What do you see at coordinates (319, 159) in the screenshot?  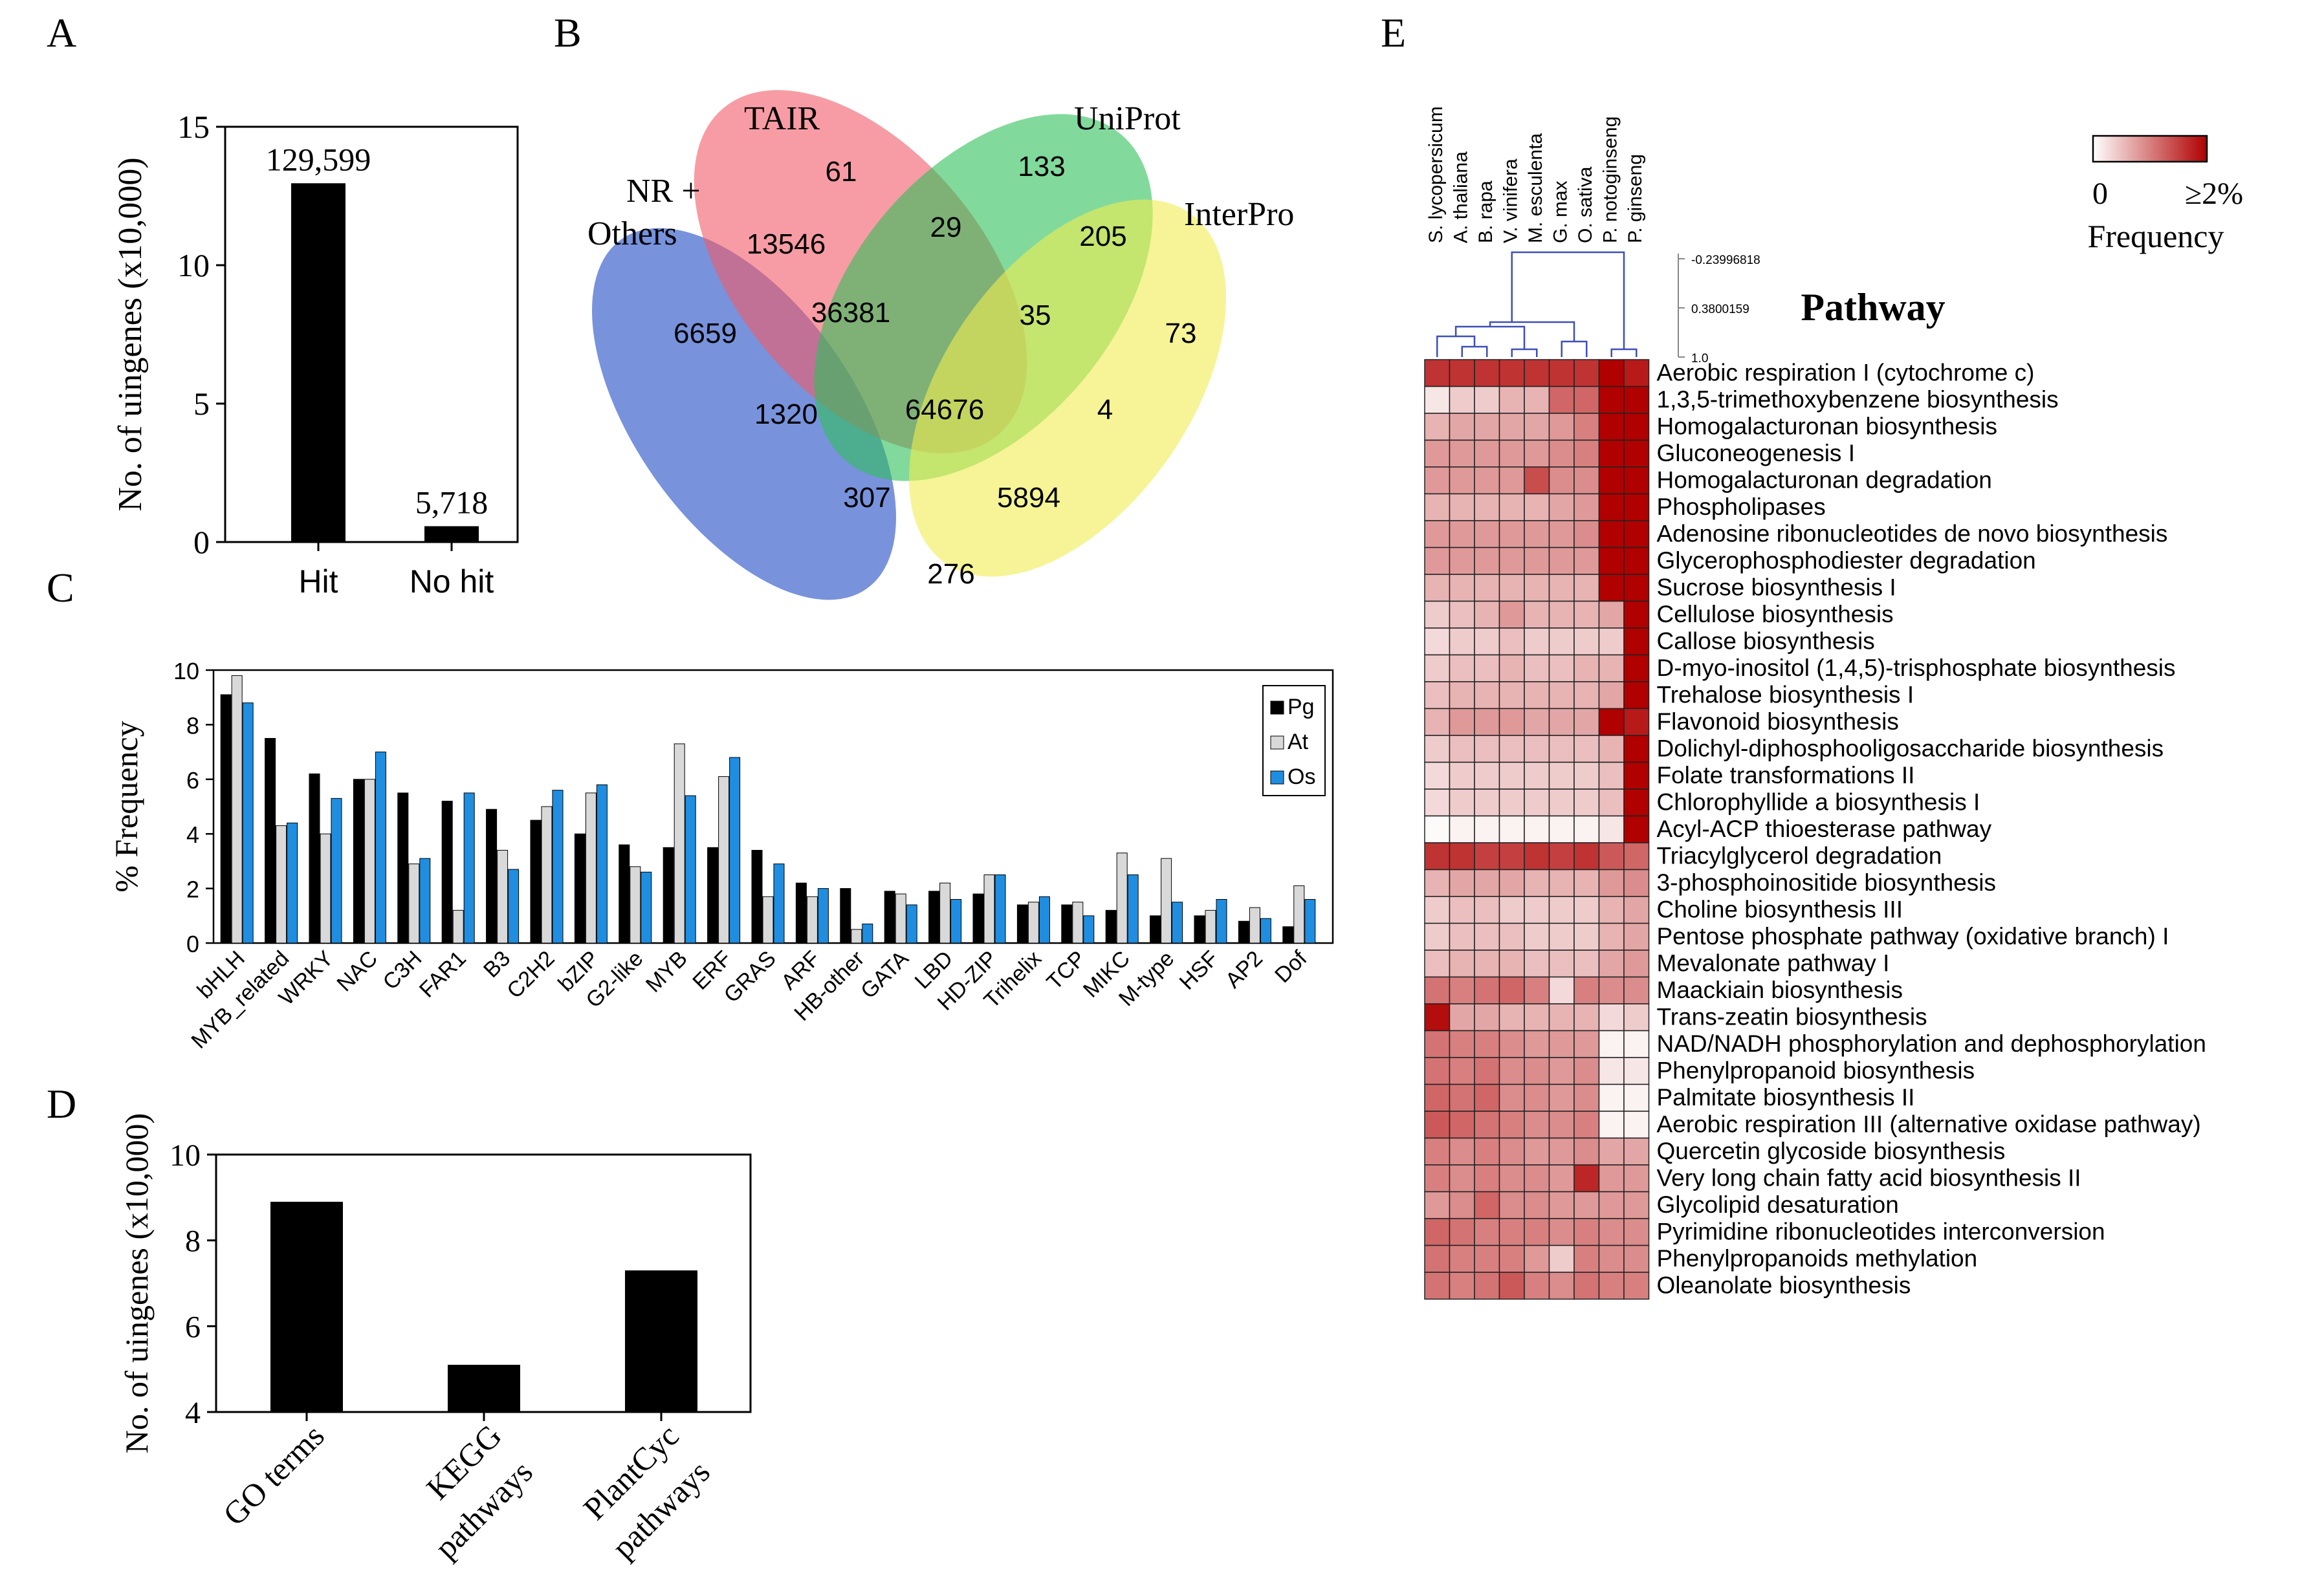 I see `bar-data-label: 129,599` at bounding box center [319, 159].